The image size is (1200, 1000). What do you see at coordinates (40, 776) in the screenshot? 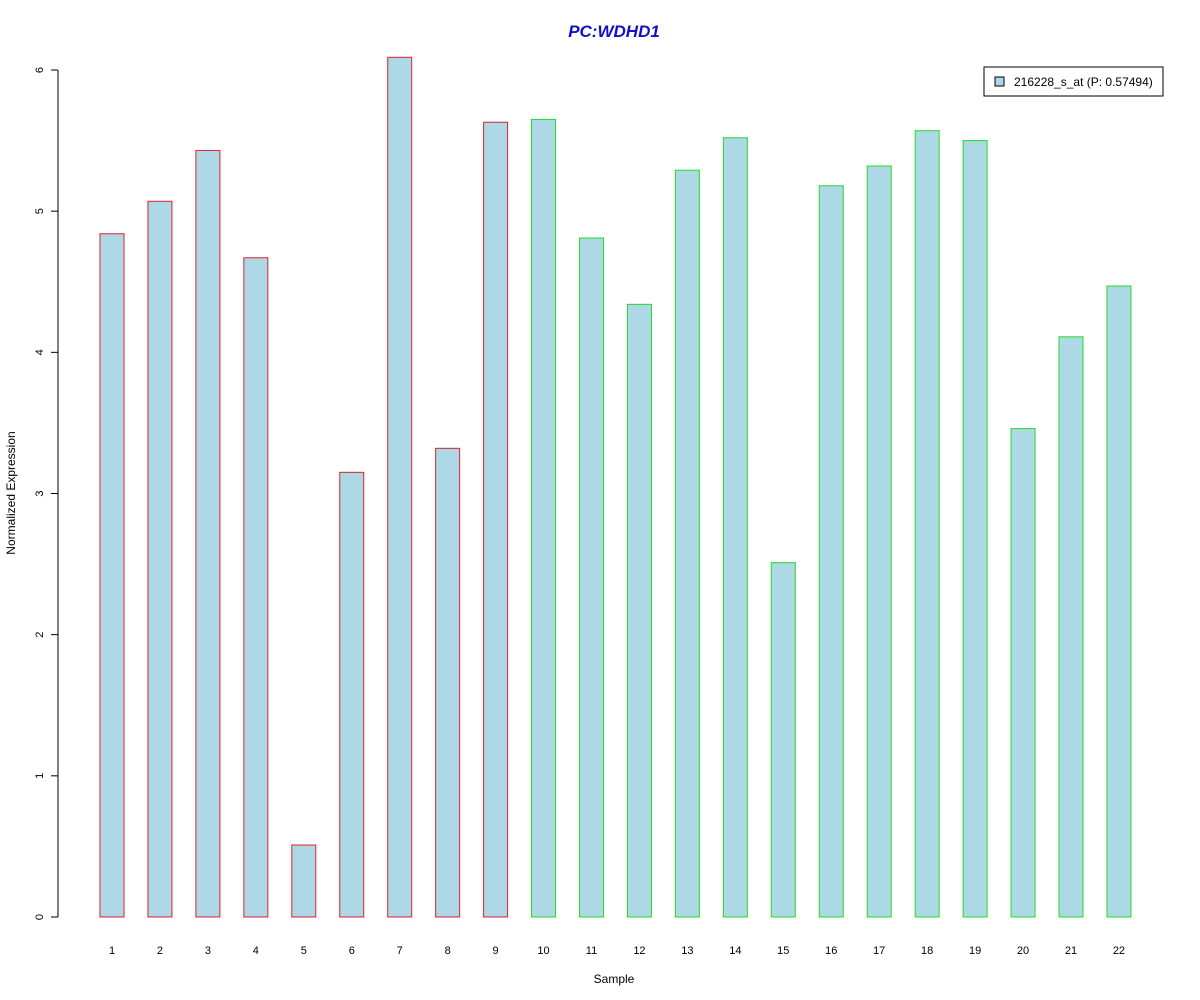
I see `y-tick-label: 1` at bounding box center [40, 776].